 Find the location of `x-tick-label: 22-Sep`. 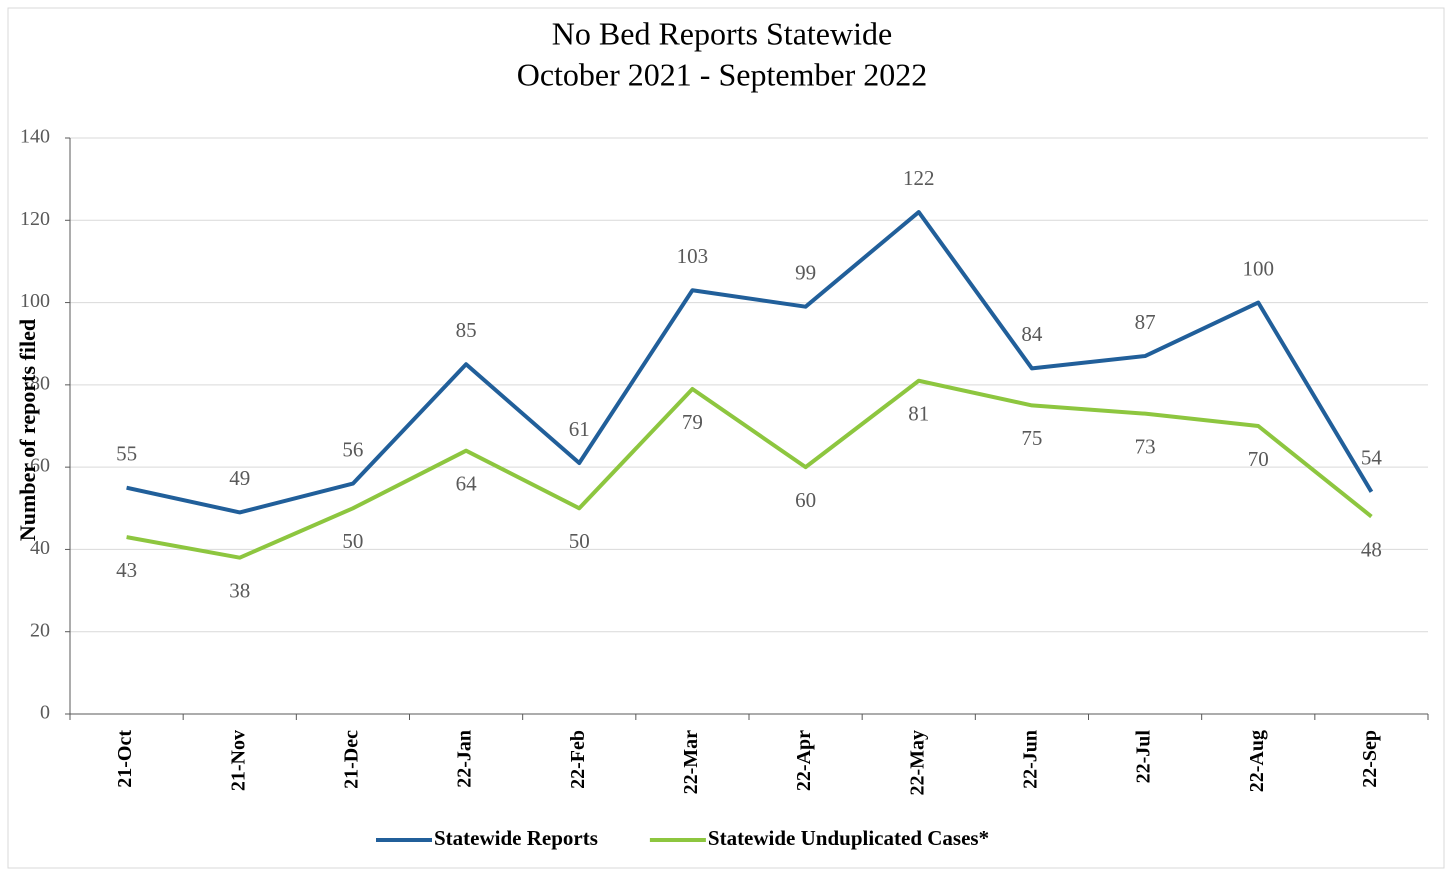

x-tick-label: 22-Sep is located at coordinates (1370, 759).